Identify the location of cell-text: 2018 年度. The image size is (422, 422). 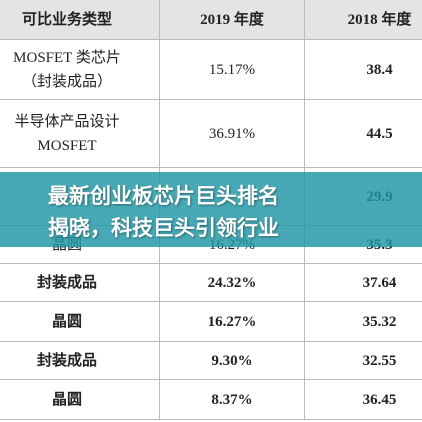
(379, 19).